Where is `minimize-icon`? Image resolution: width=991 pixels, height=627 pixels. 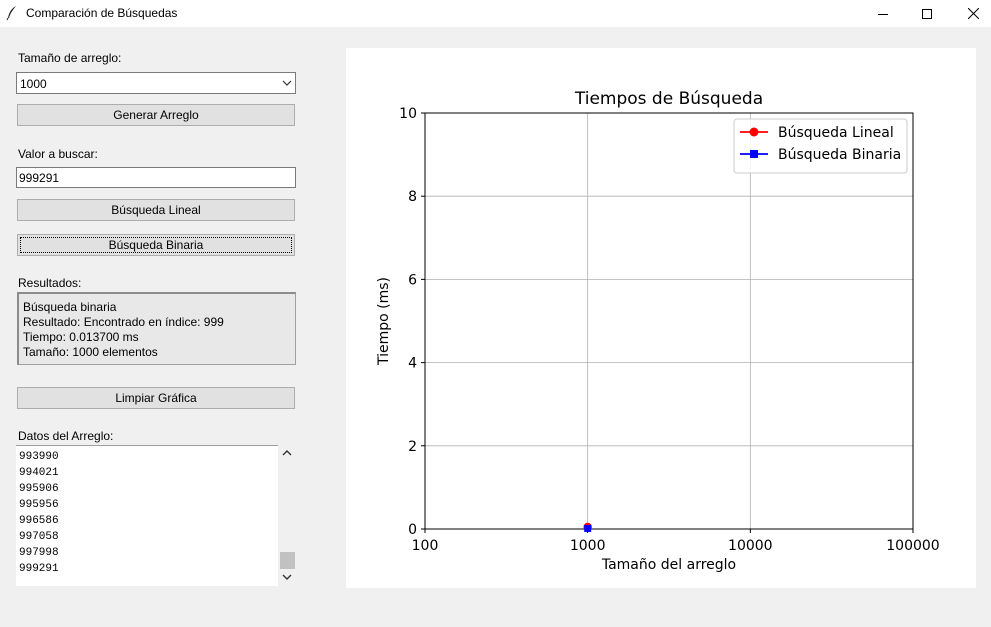 minimize-icon is located at coordinates (883, 14).